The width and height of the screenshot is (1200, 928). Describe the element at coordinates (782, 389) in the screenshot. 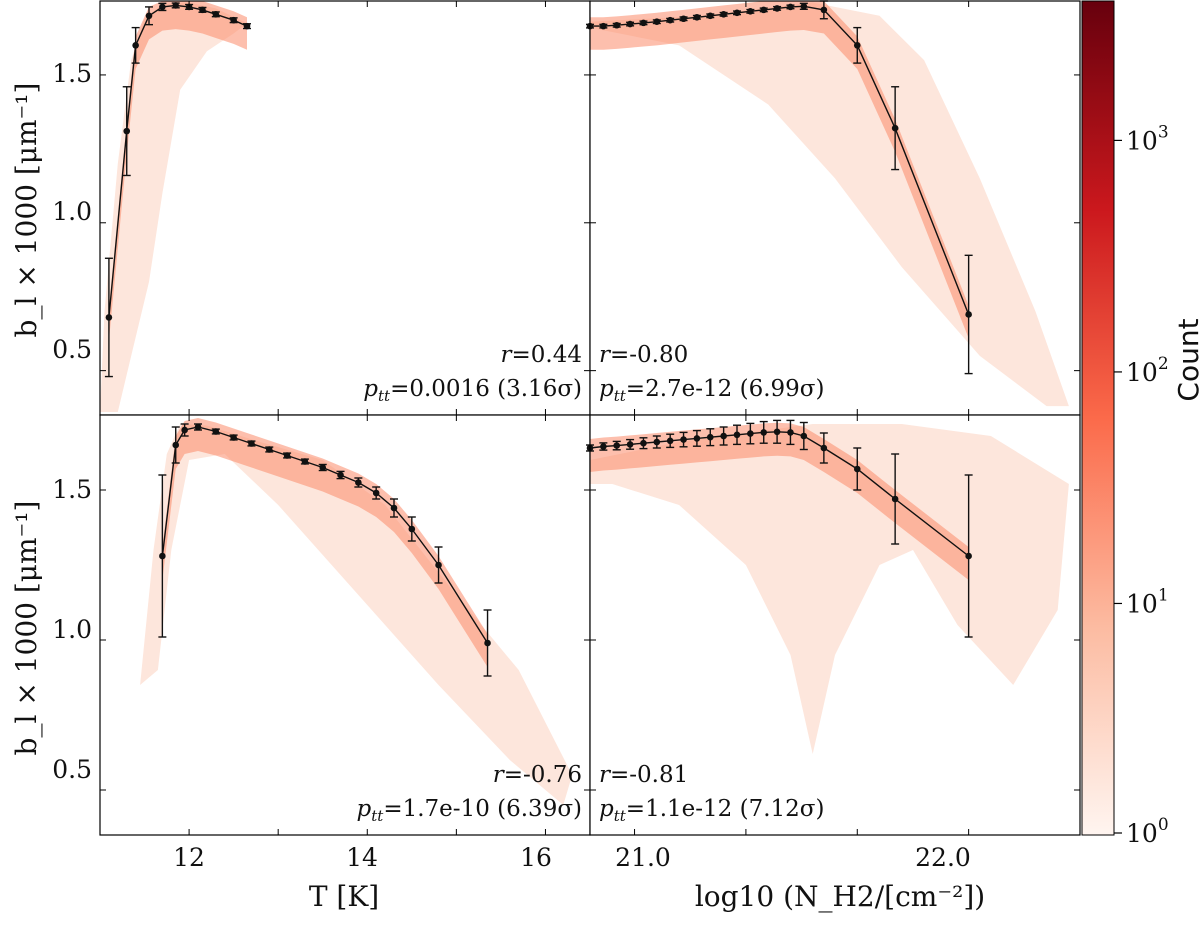

I see `sigma-value: (6.99σ)` at that location.